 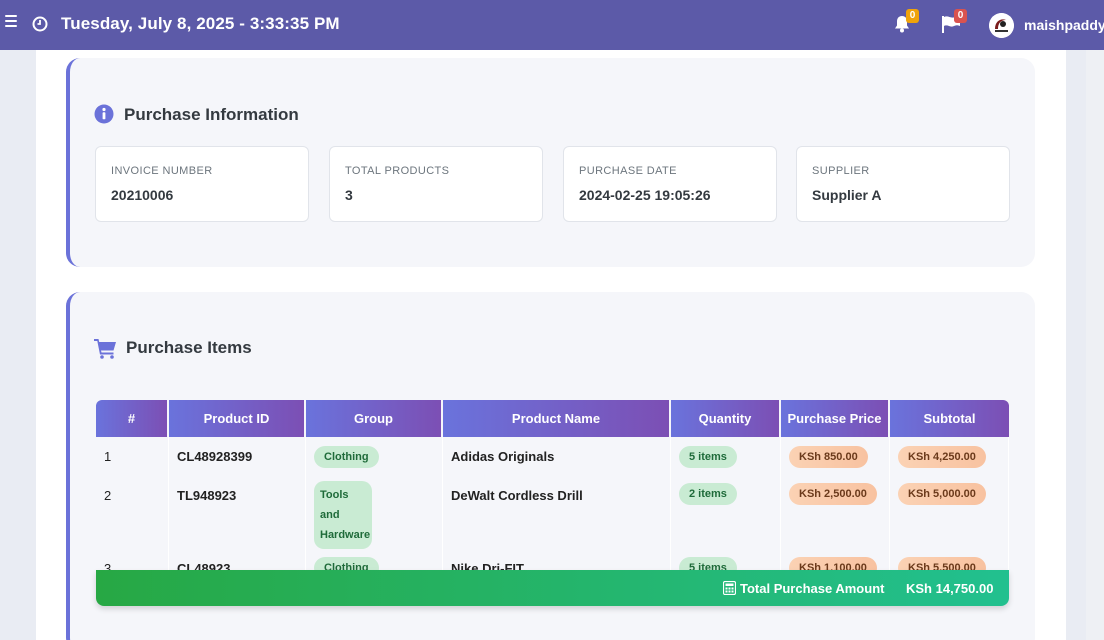 I want to click on product-id: TL948923, so click(x=237, y=512).